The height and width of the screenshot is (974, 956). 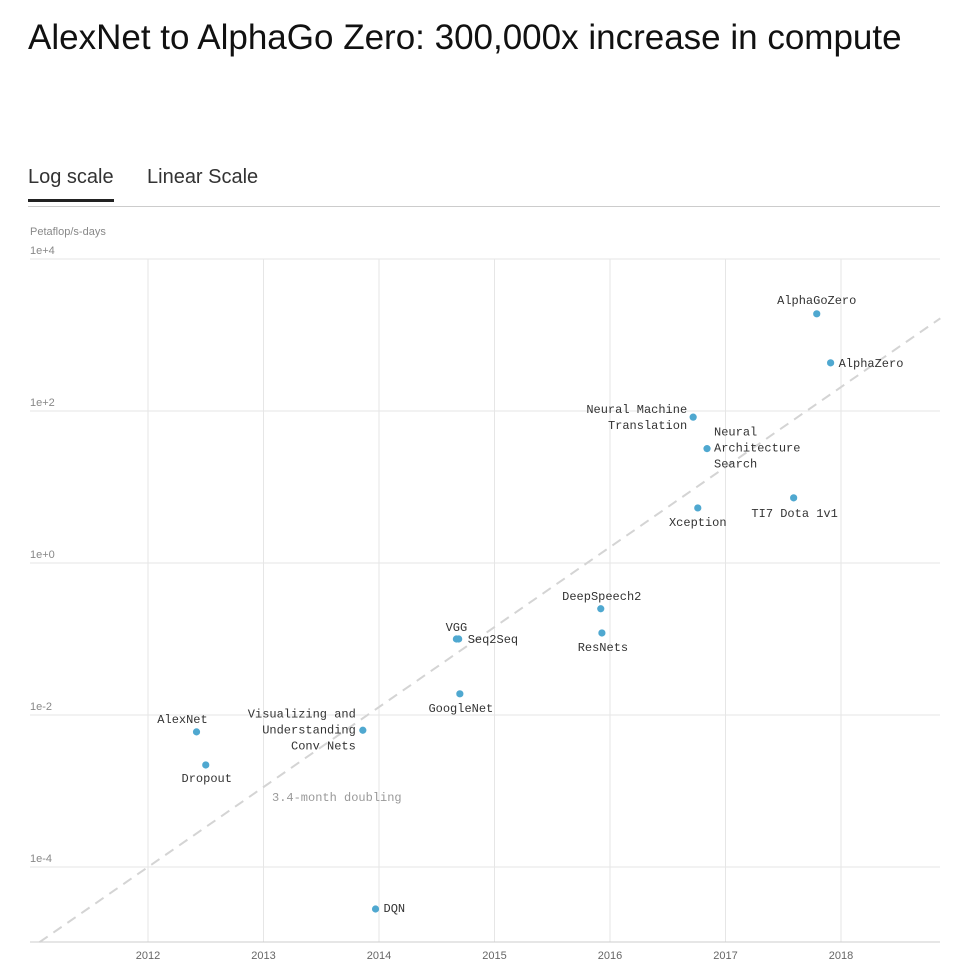 I want to click on point-label: AlphaZero, so click(x=871, y=364).